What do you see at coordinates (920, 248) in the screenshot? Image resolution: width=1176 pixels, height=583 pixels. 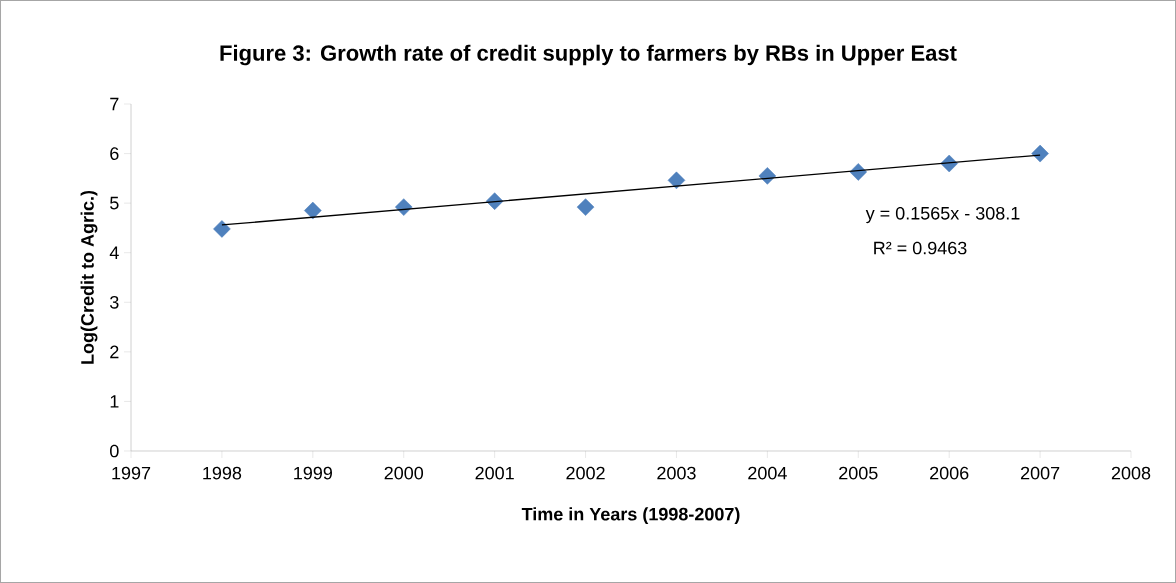 I see `annotation: R² = 0.9463` at bounding box center [920, 248].